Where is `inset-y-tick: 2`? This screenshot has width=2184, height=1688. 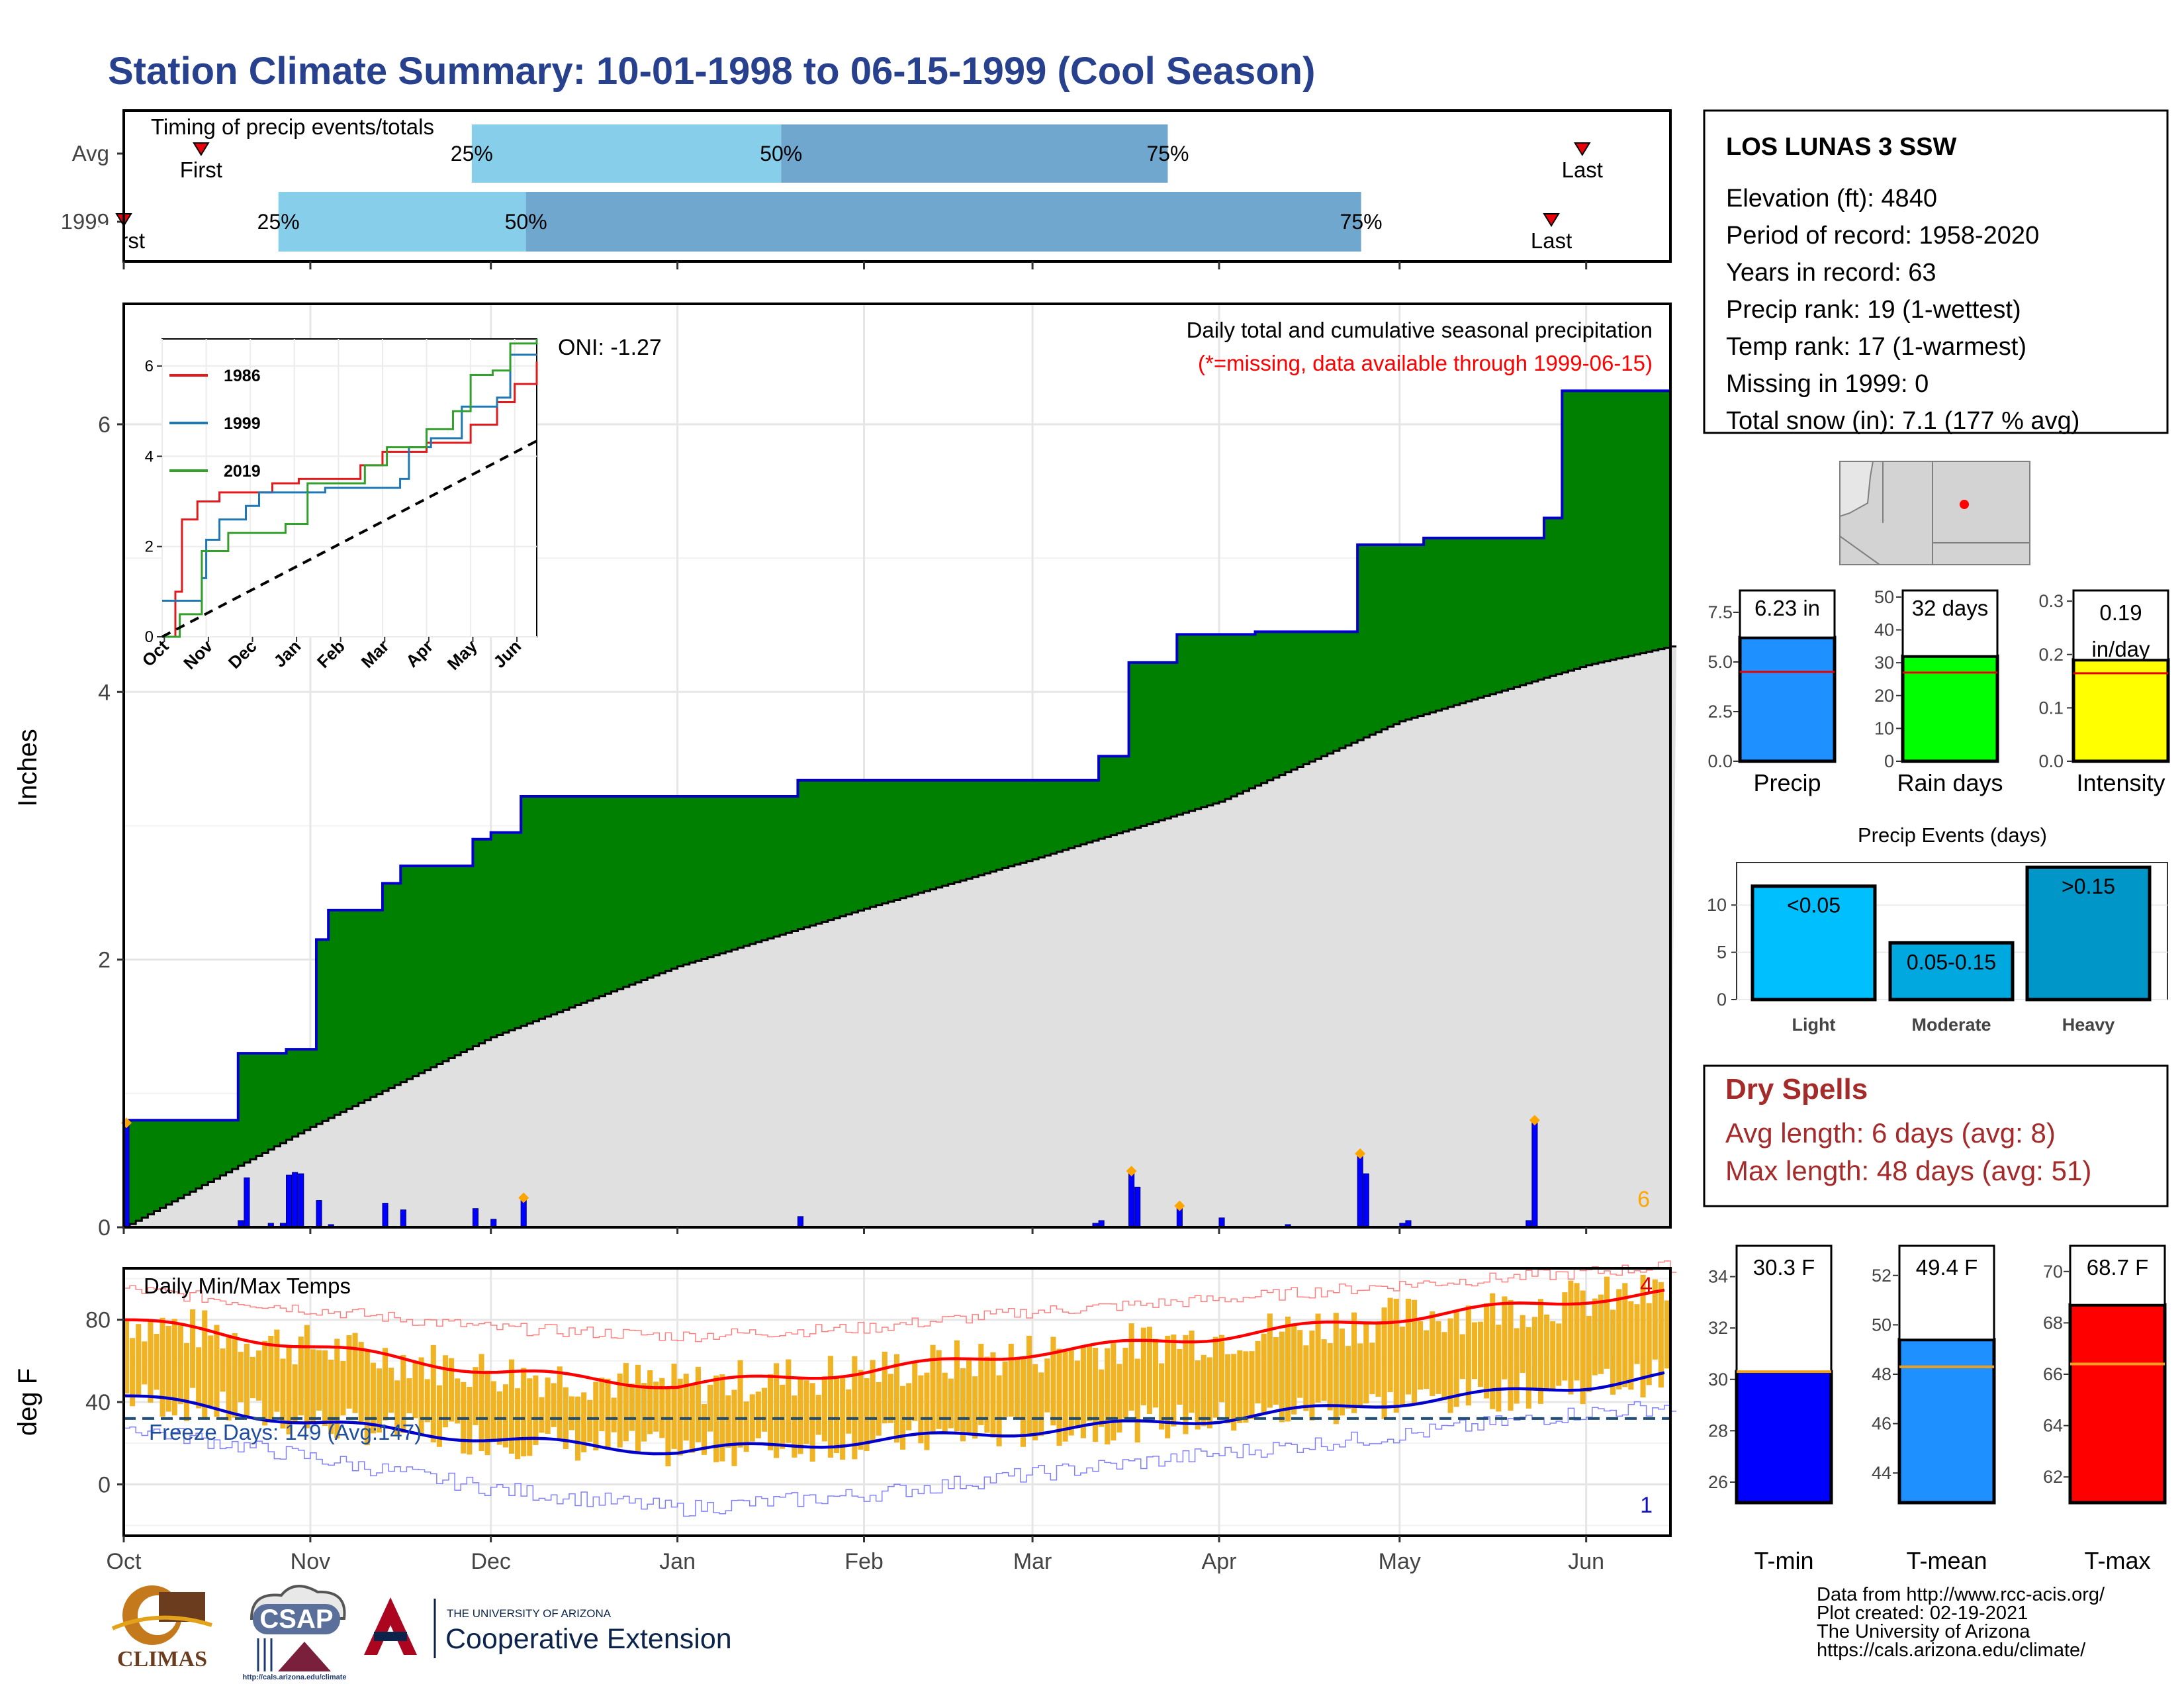 inset-y-tick: 2 is located at coordinates (149, 547).